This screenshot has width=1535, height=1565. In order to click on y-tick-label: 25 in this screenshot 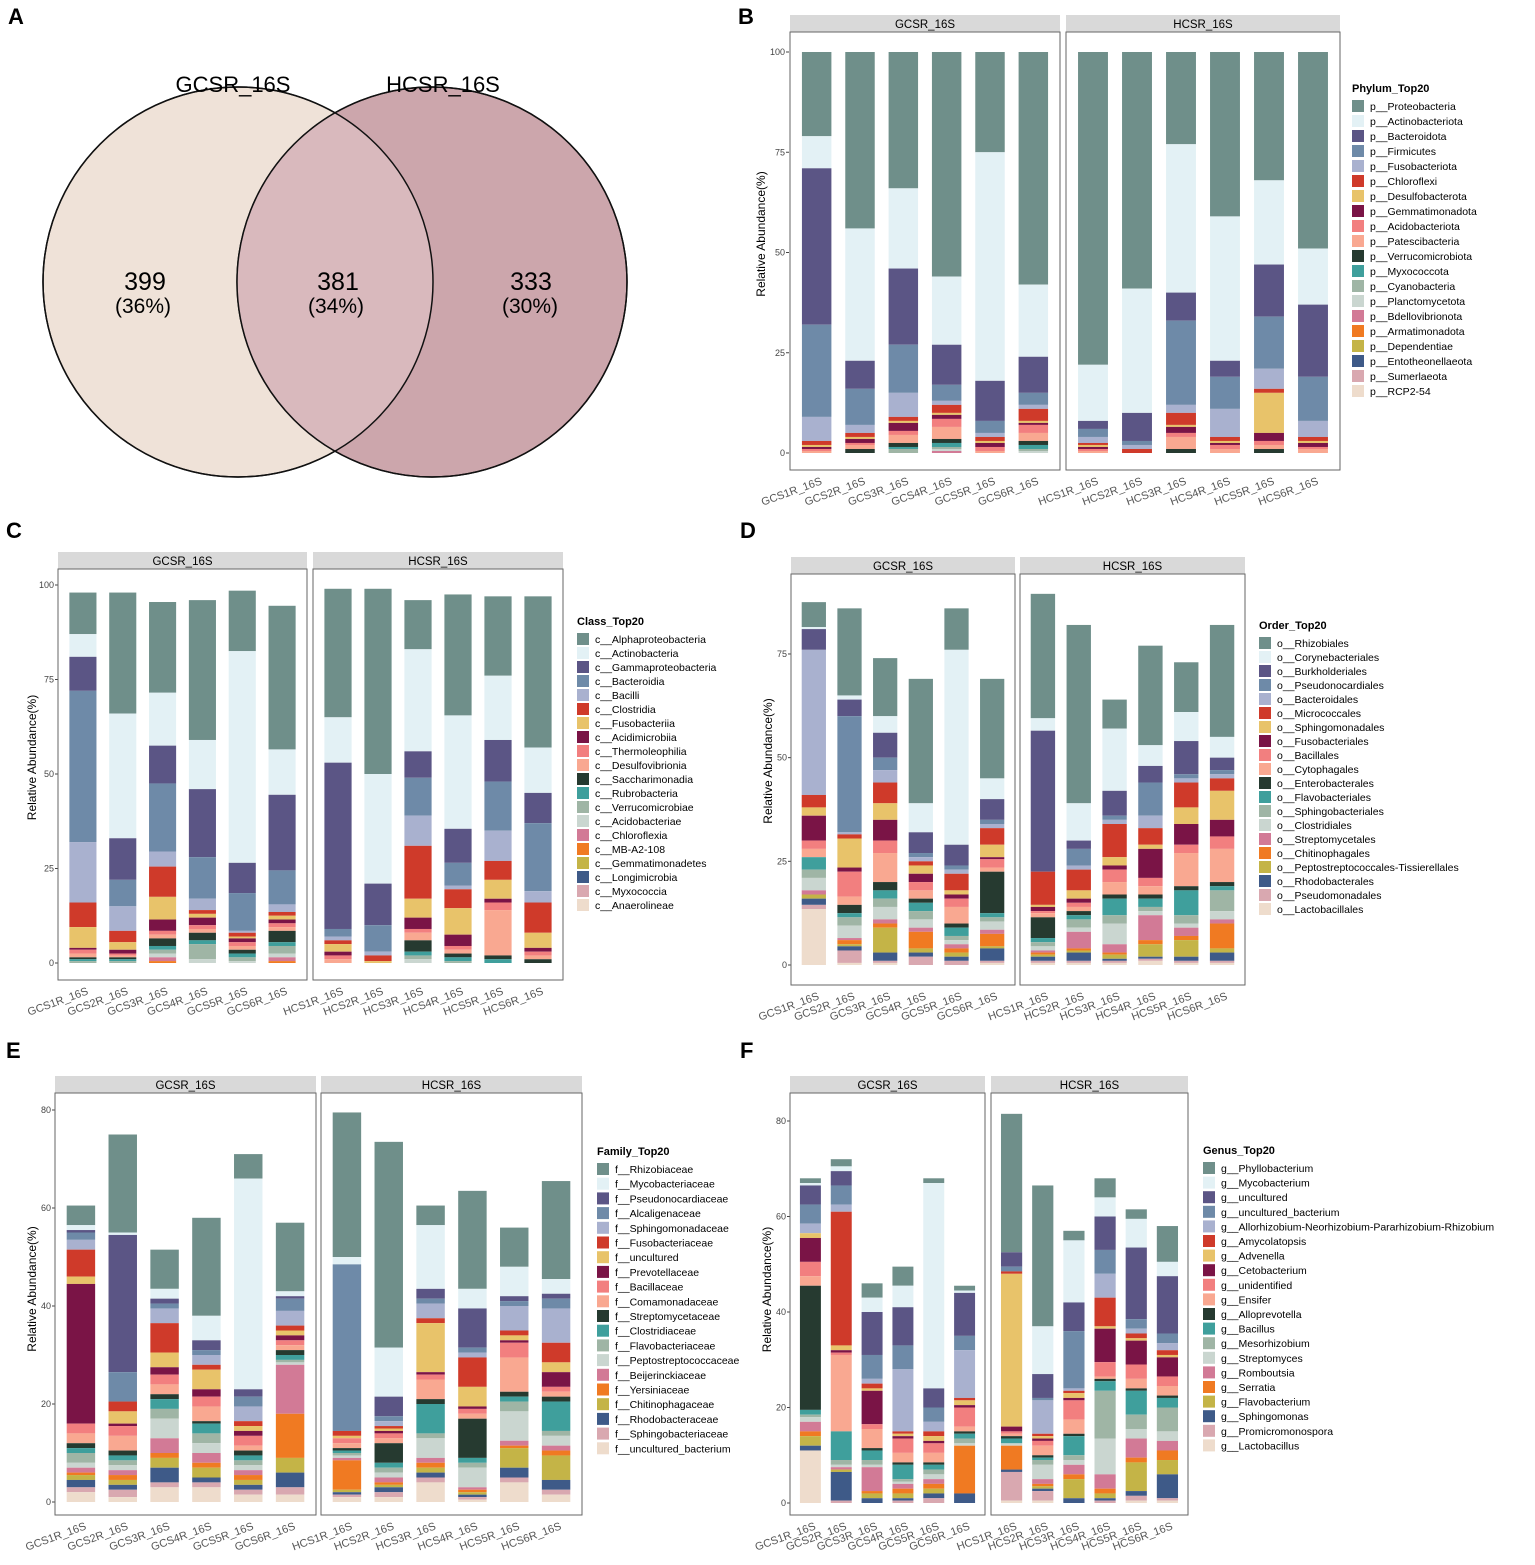, I will do `click(780, 353)`.